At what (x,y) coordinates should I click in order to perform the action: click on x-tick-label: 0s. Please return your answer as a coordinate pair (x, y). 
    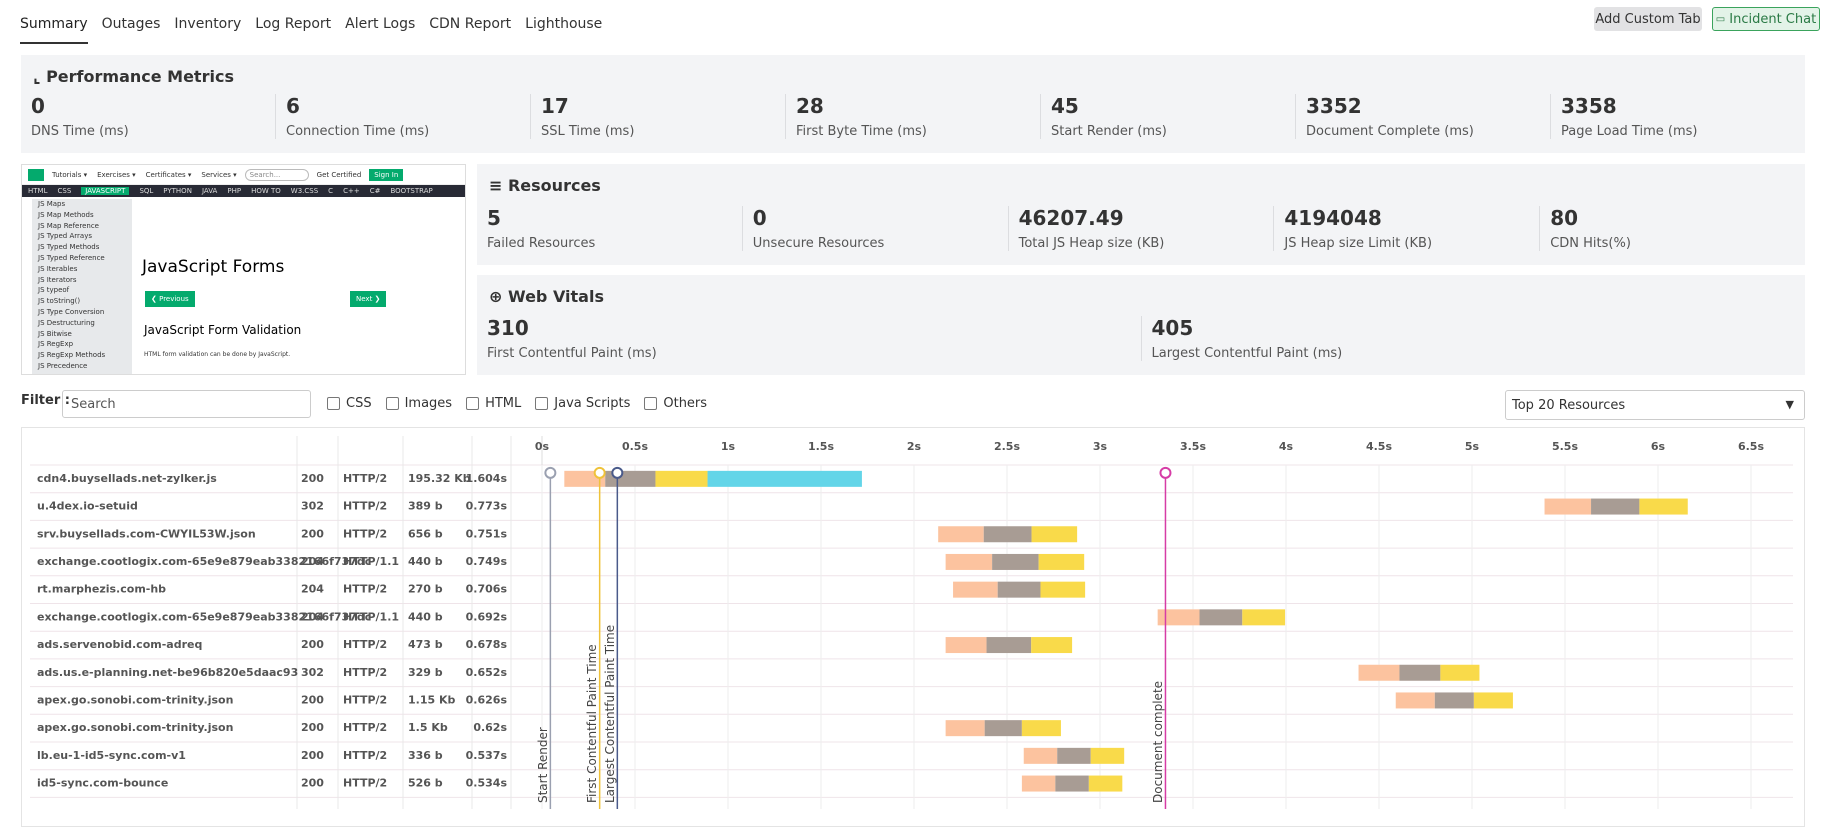
    Looking at the image, I should click on (542, 446).